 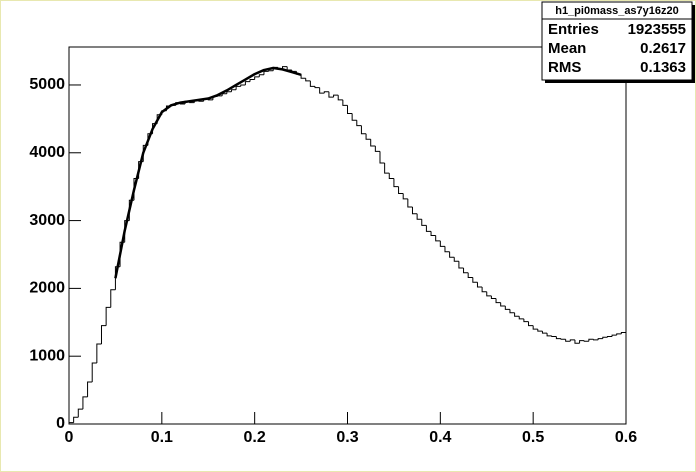 I want to click on stats-title: h1_pi0mass_as7y16z20, so click(x=617, y=11).